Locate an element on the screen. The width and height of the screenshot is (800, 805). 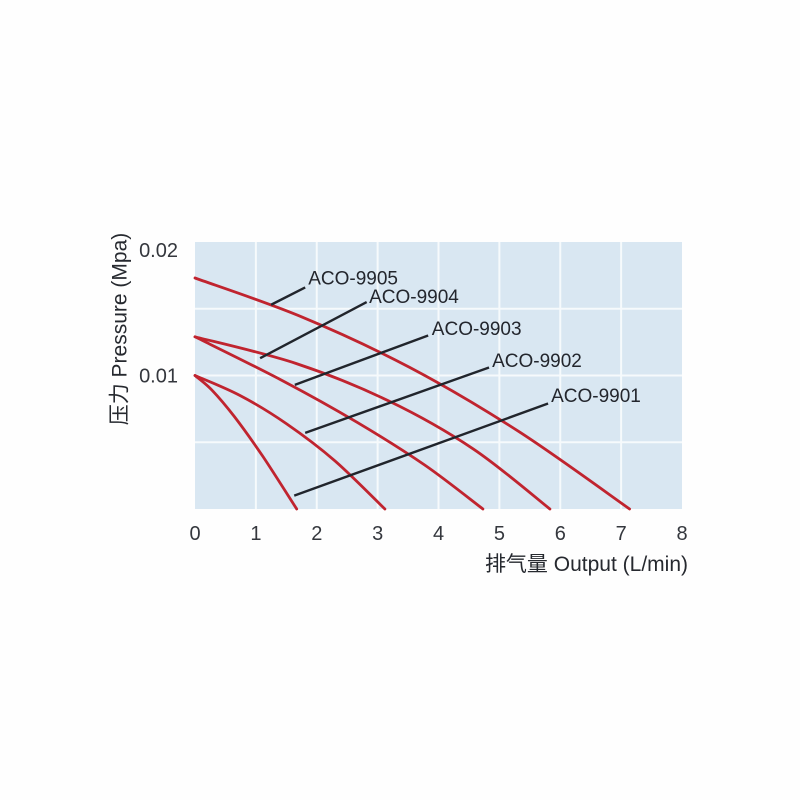
series-label-aco-9904: ACO-9904 is located at coordinates (414, 297).